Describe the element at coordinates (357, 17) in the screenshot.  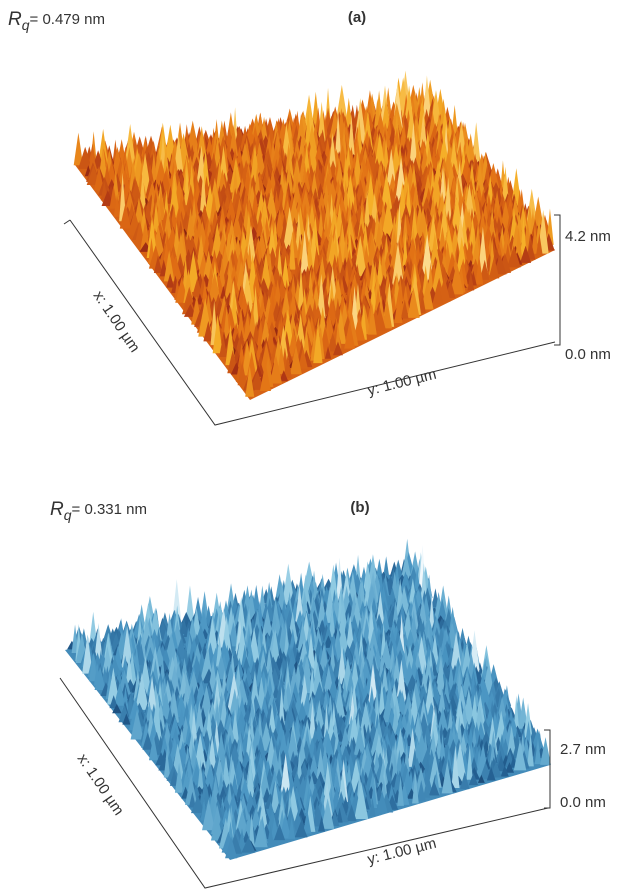
I see `panel-label: (a)` at that location.